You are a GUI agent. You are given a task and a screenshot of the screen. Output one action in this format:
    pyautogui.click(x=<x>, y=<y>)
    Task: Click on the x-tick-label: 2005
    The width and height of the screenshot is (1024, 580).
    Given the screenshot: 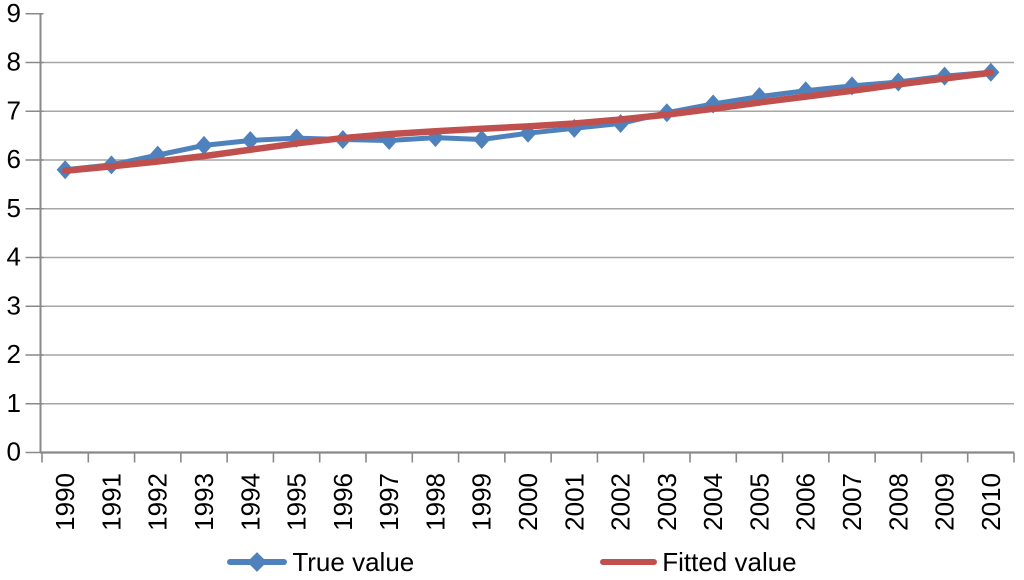 What is the action you would take?
    pyautogui.click(x=759, y=502)
    